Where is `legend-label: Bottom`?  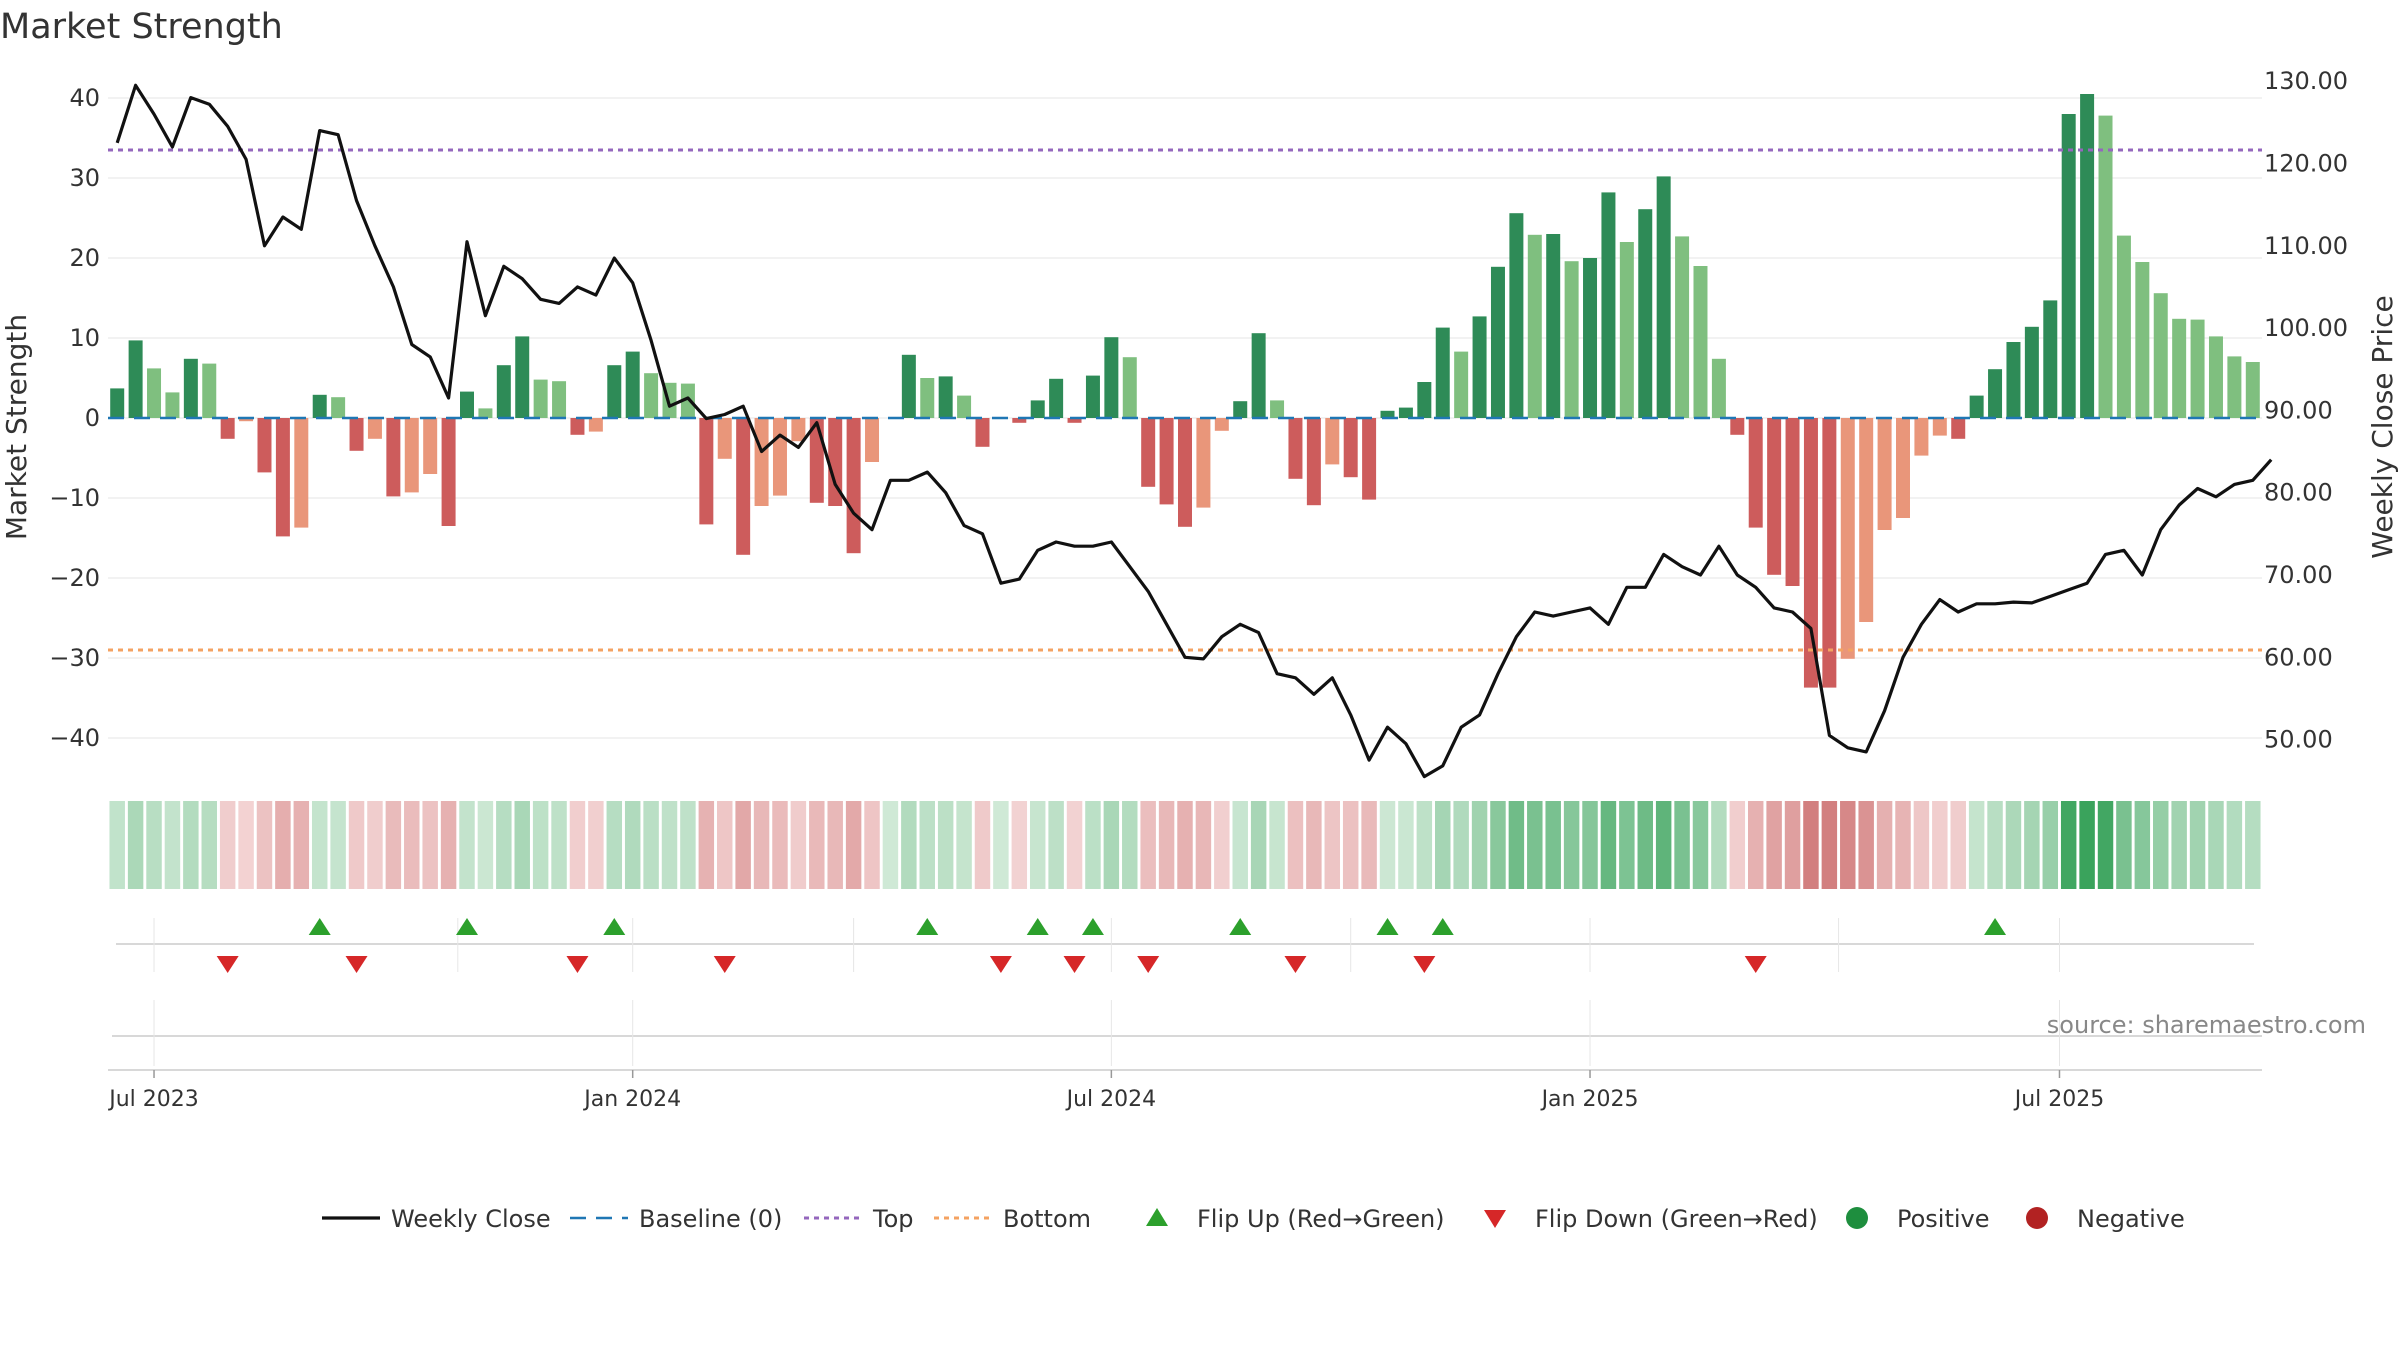
legend-label: Bottom is located at coordinates (1047, 1219).